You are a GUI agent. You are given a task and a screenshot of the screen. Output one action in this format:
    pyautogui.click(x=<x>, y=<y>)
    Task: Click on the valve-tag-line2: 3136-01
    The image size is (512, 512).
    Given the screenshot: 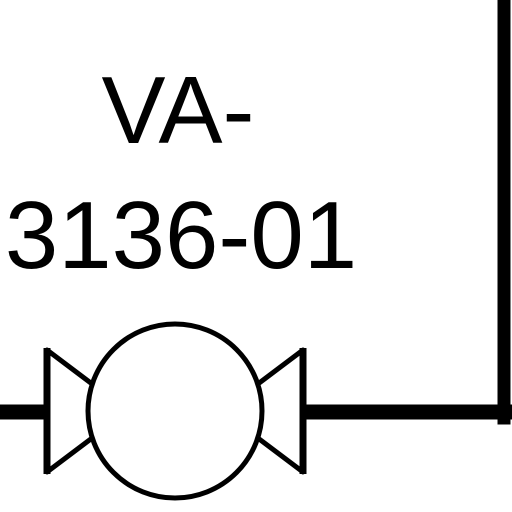 What is the action you would take?
    pyautogui.click(x=181, y=235)
    